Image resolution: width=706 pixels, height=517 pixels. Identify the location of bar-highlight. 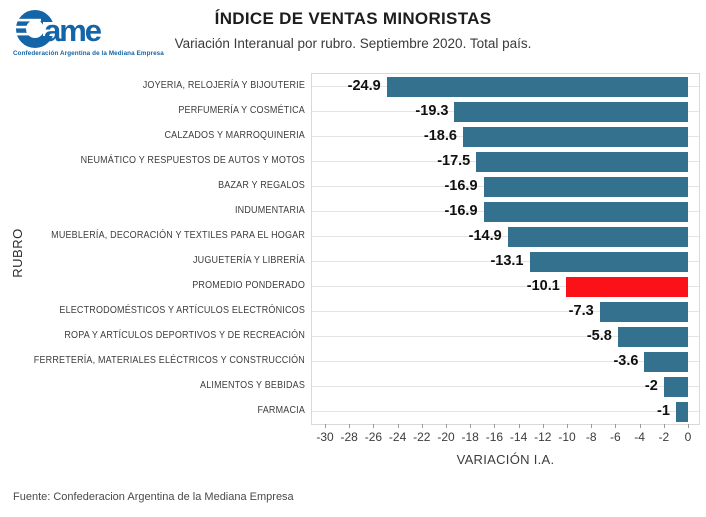
(626, 286).